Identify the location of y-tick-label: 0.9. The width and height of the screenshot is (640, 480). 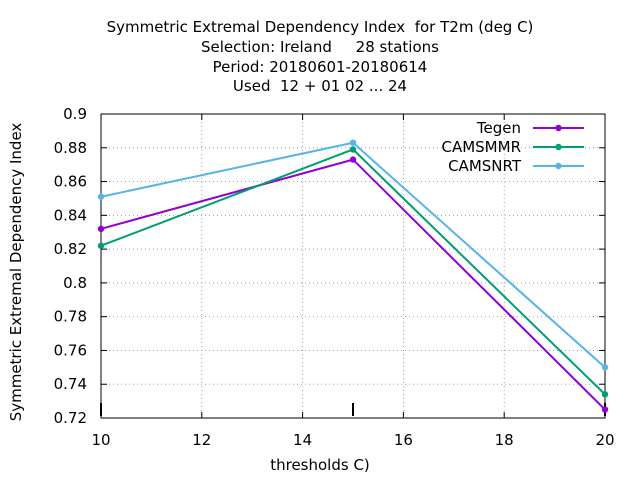
(75, 114).